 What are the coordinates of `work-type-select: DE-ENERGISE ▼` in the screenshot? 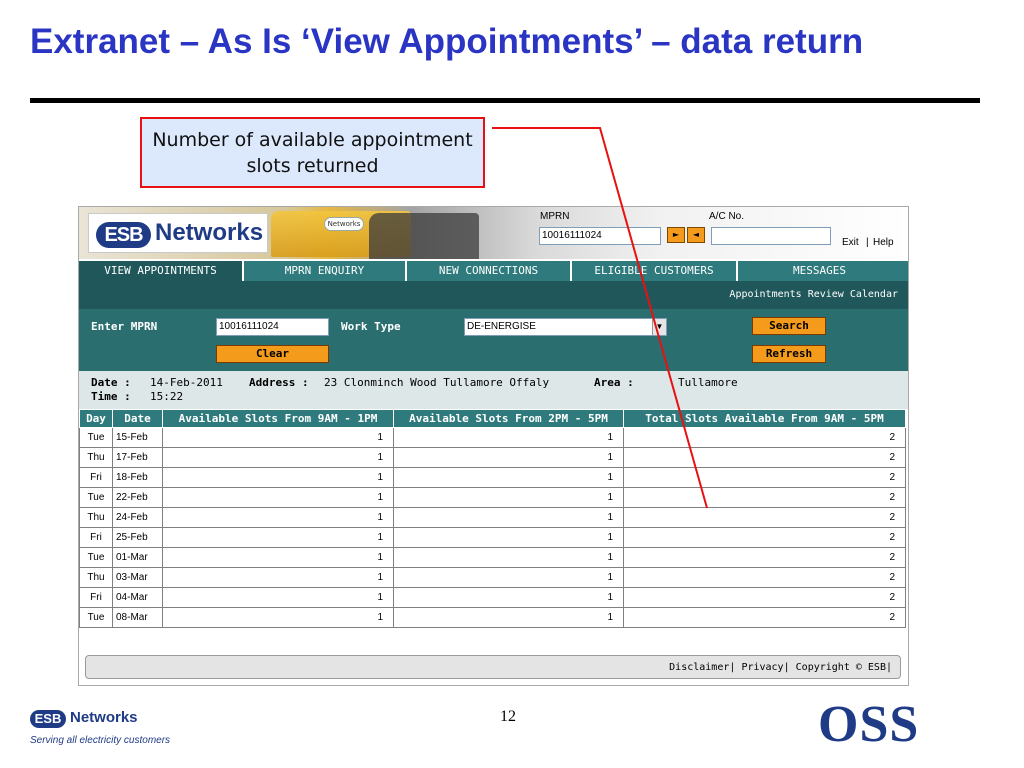 It's located at (565, 327).